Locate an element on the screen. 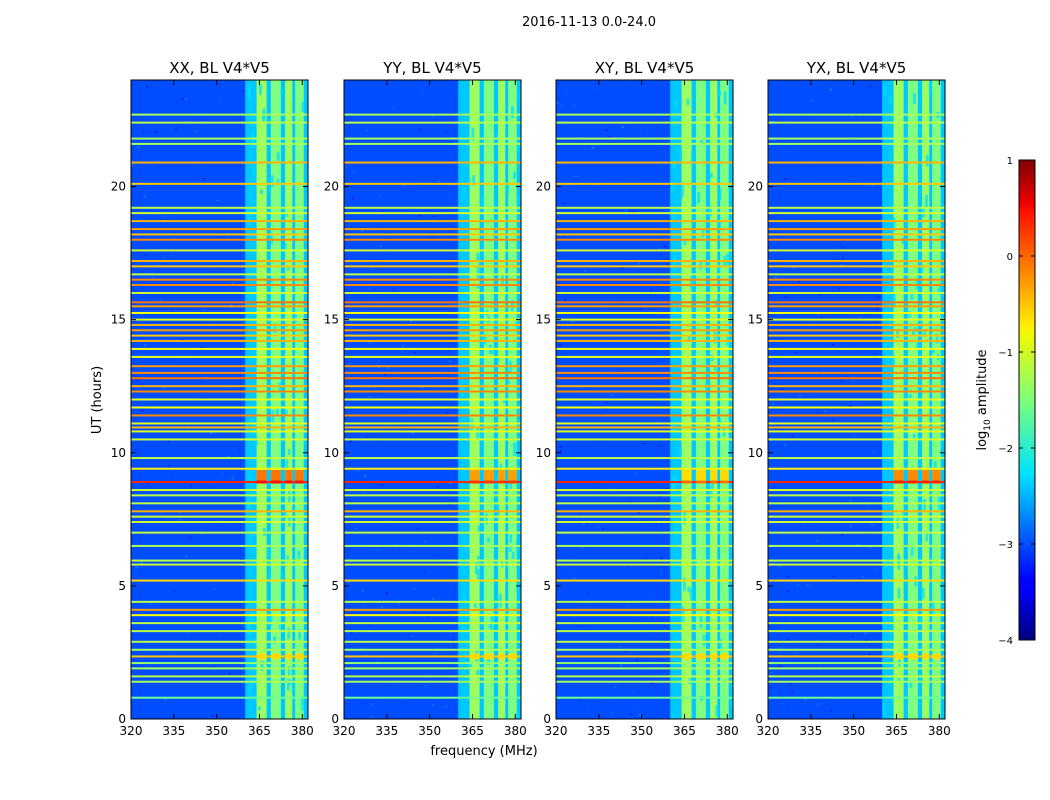  x-tick-label: 350 is located at coordinates (853, 731).